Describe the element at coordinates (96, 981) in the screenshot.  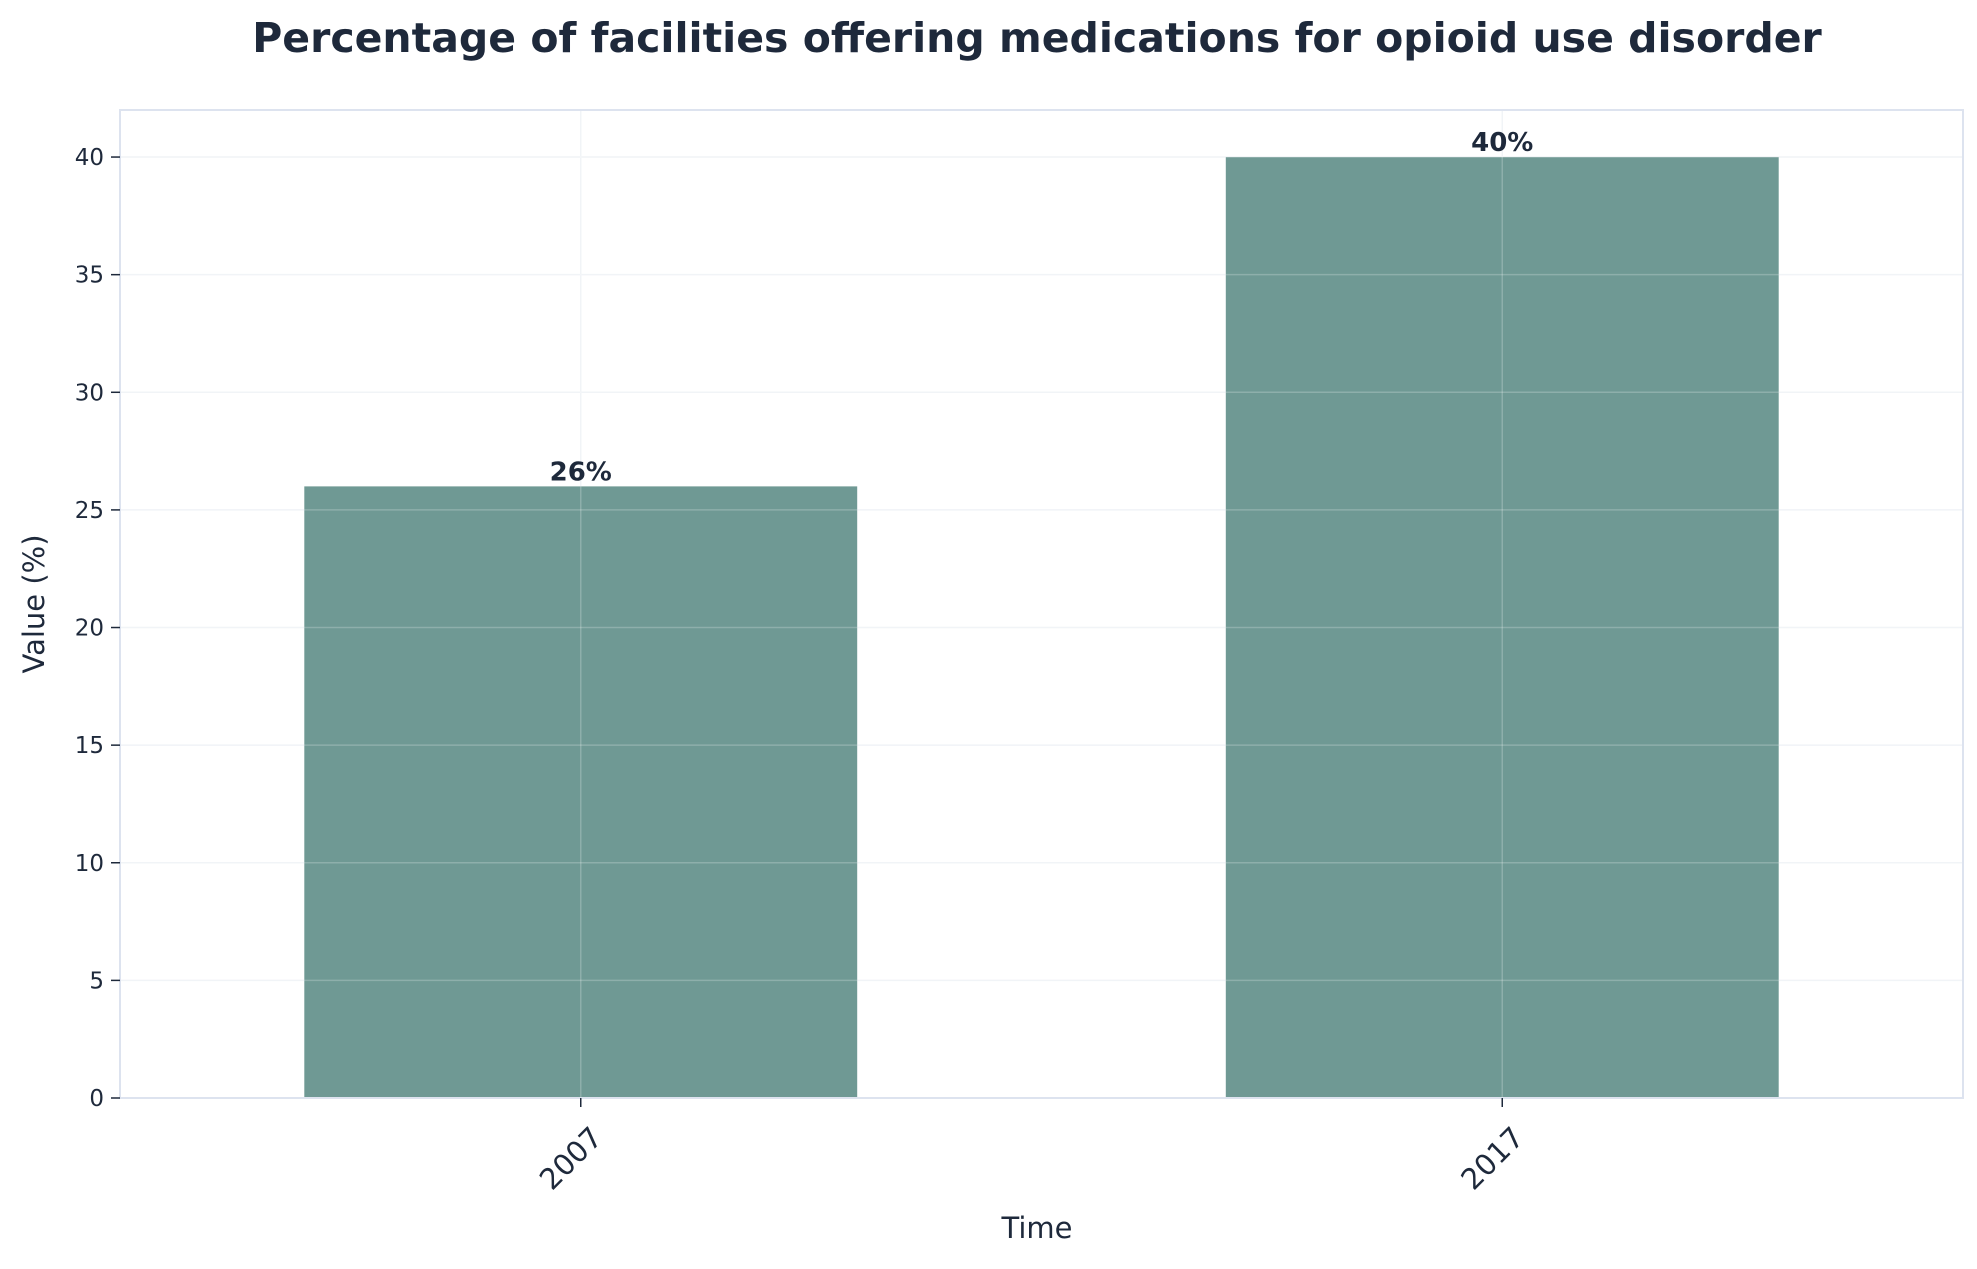
I see `y-tick-label: 5` at that location.